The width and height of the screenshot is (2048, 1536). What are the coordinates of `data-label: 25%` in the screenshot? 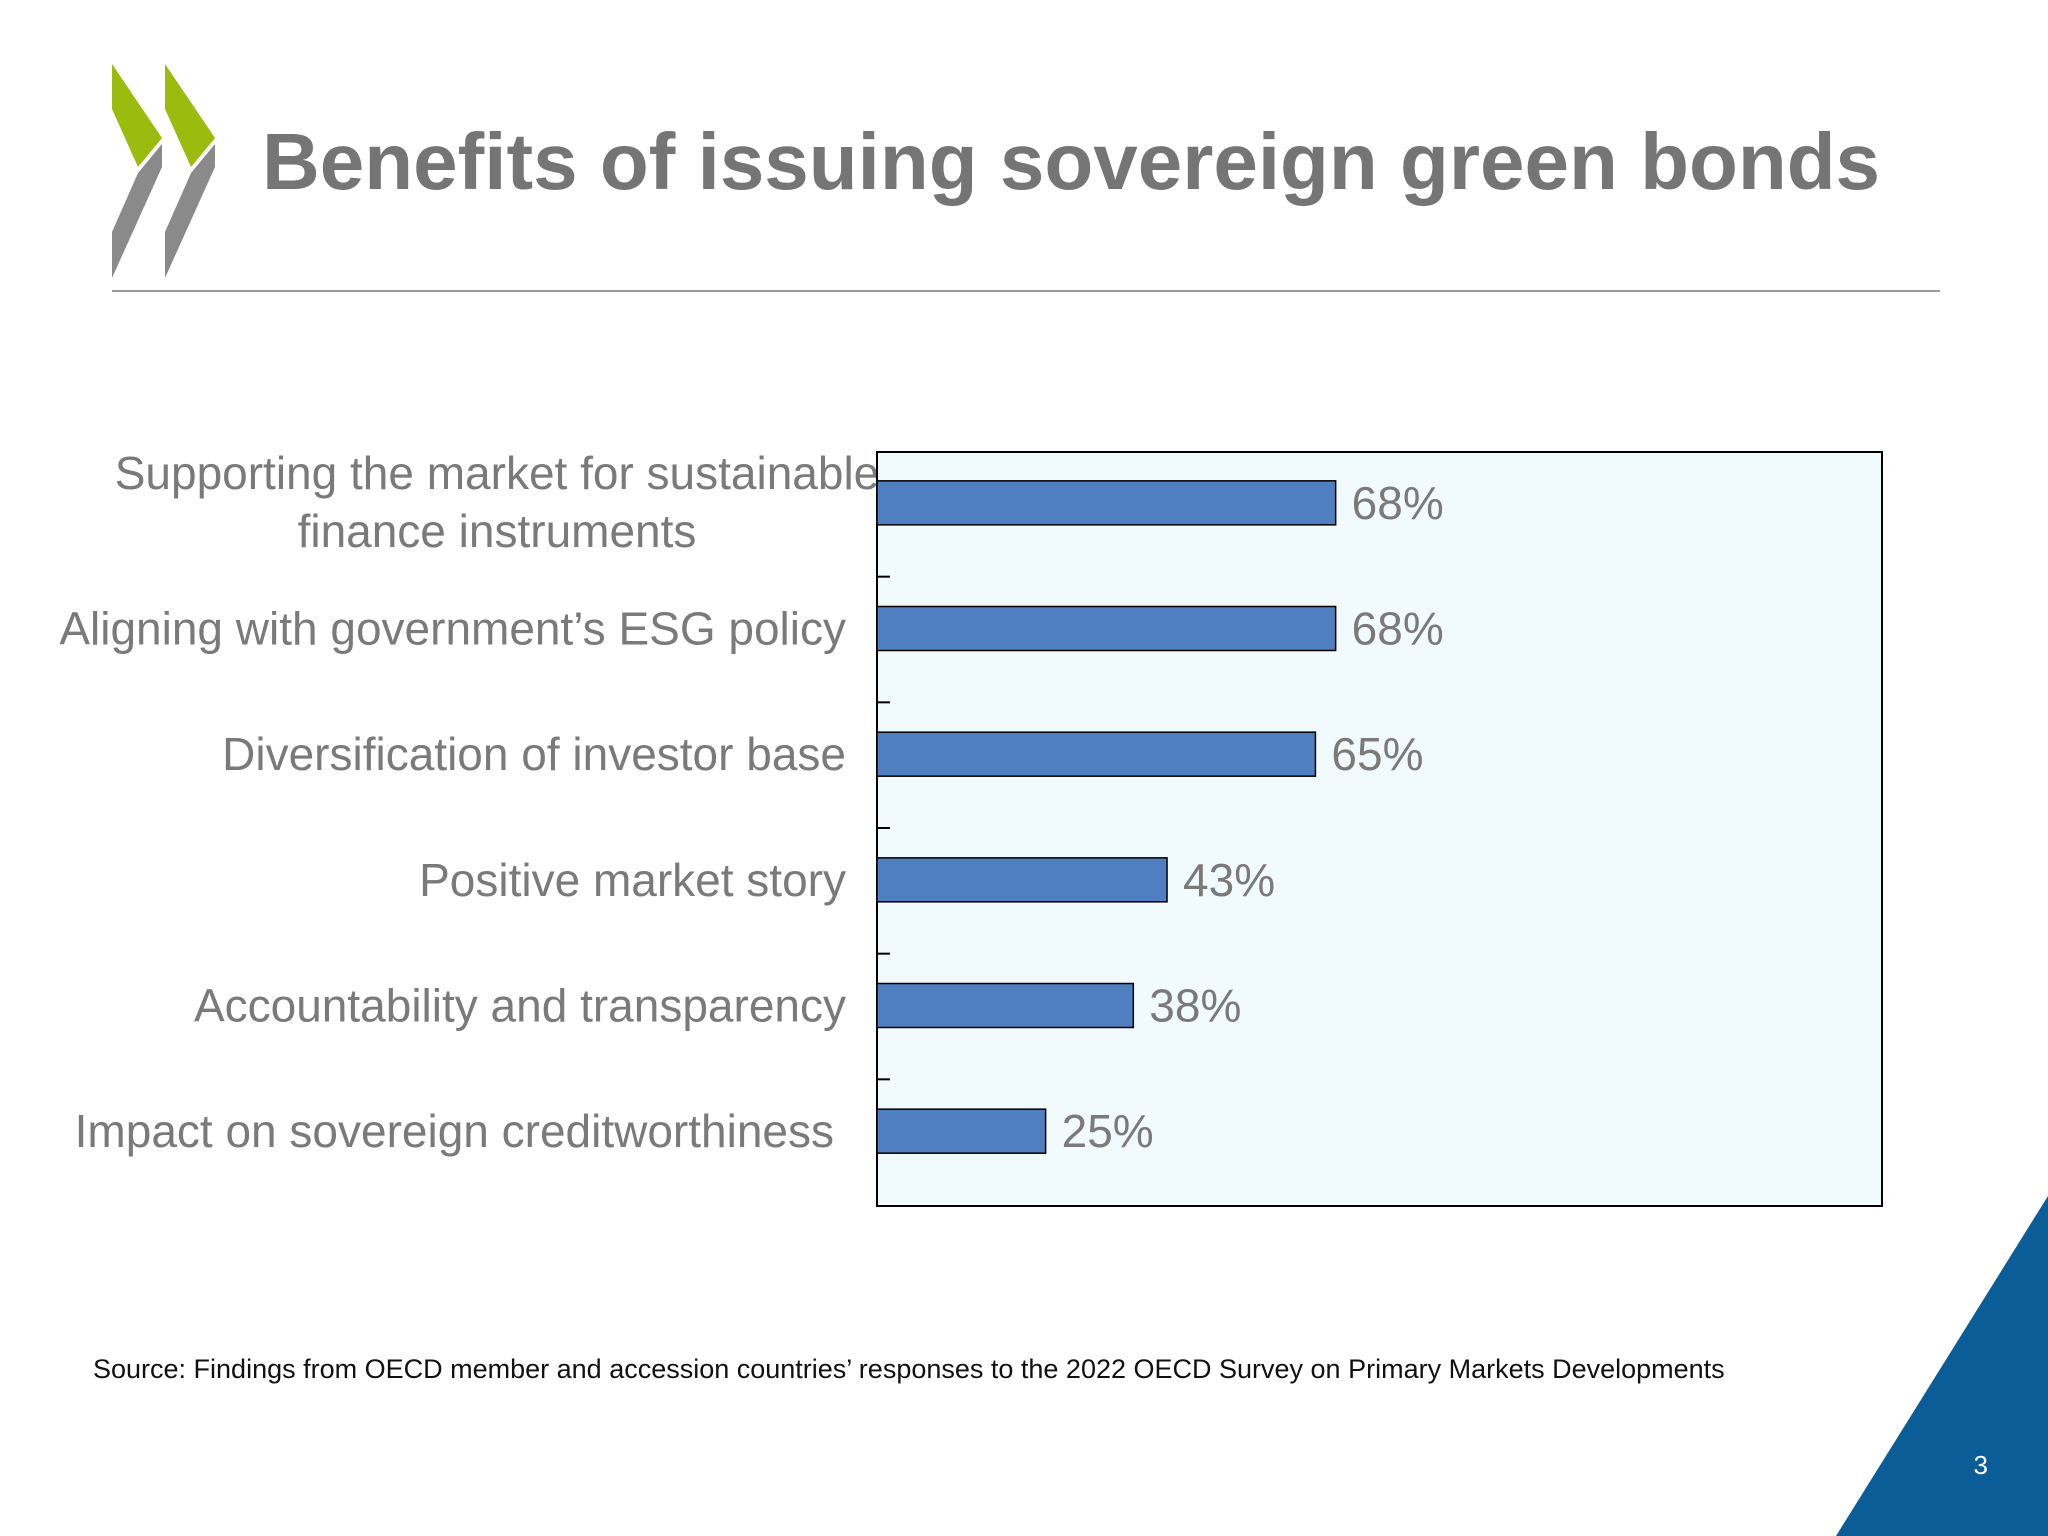 It's located at (1108, 1131).